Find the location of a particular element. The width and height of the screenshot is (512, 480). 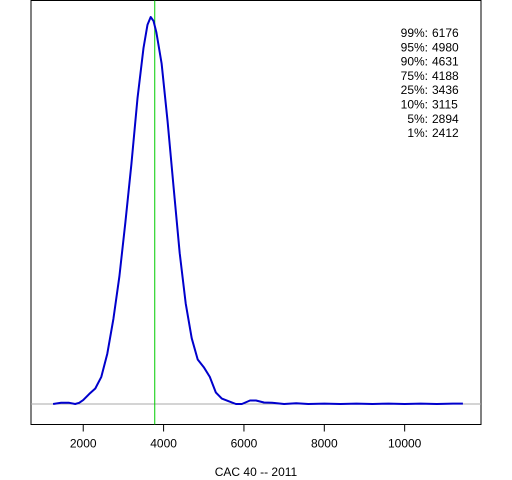

quantile-label: 1%: is located at coordinates (417, 133).